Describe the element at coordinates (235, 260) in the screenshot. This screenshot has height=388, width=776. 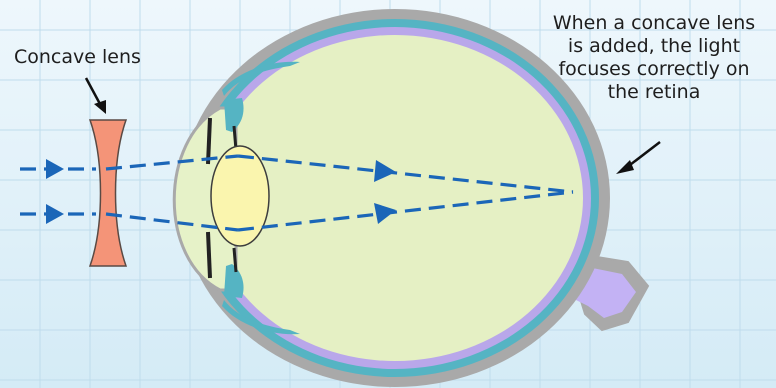
I see `zonule-lower` at that location.